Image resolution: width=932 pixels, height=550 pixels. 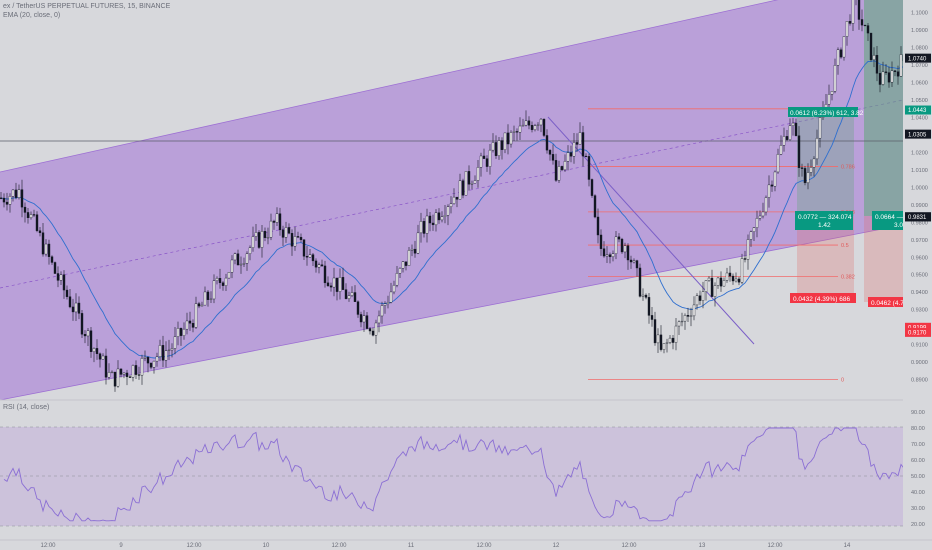 What do you see at coordinates (919, 188) in the screenshot?
I see `price-tick-label: 1.0000` at bounding box center [919, 188].